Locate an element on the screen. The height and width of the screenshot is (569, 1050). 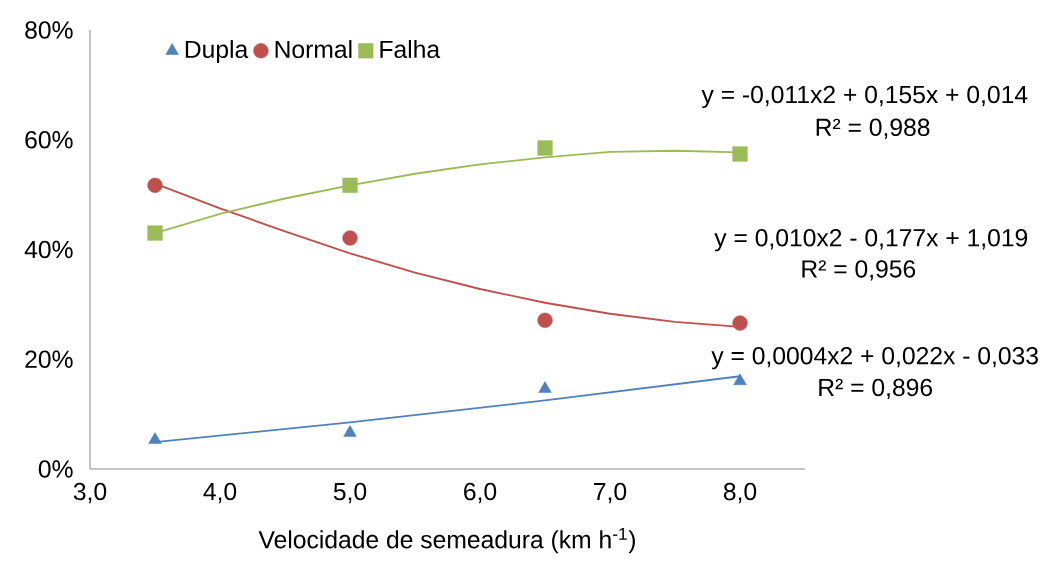
text: R² = 0,988 is located at coordinates (873, 128).